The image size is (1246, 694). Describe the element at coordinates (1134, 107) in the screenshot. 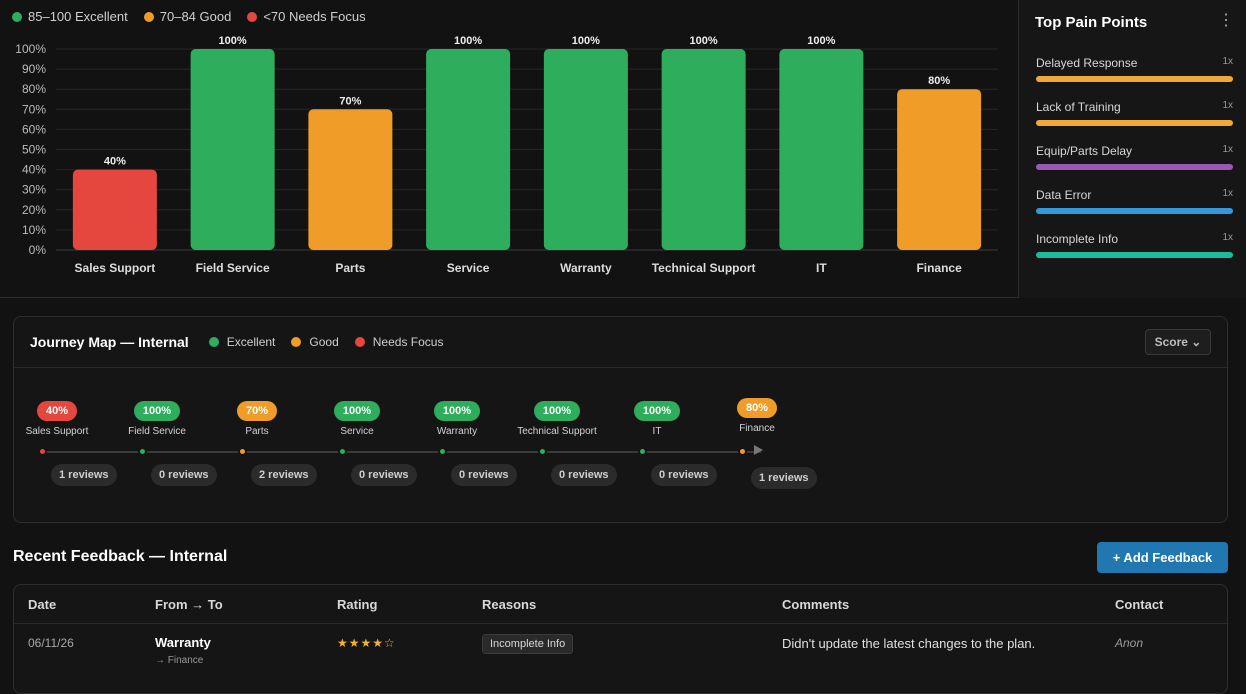

I see `pain-point-row: Lack of Training 1x` at that location.